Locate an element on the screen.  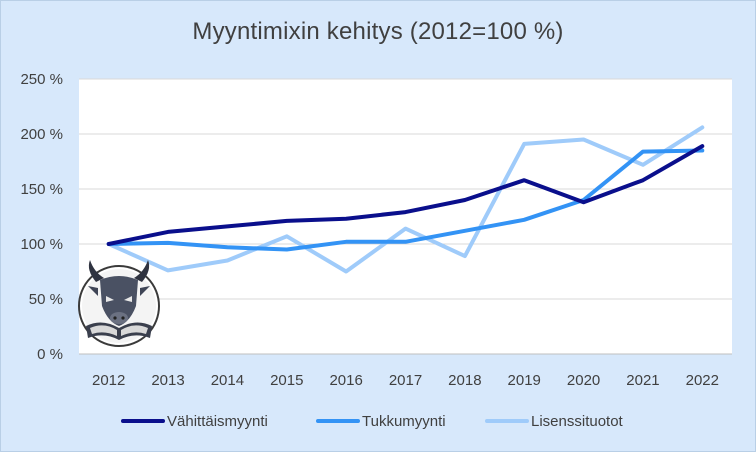
x-tick-label: 2022 is located at coordinates (702, 380).